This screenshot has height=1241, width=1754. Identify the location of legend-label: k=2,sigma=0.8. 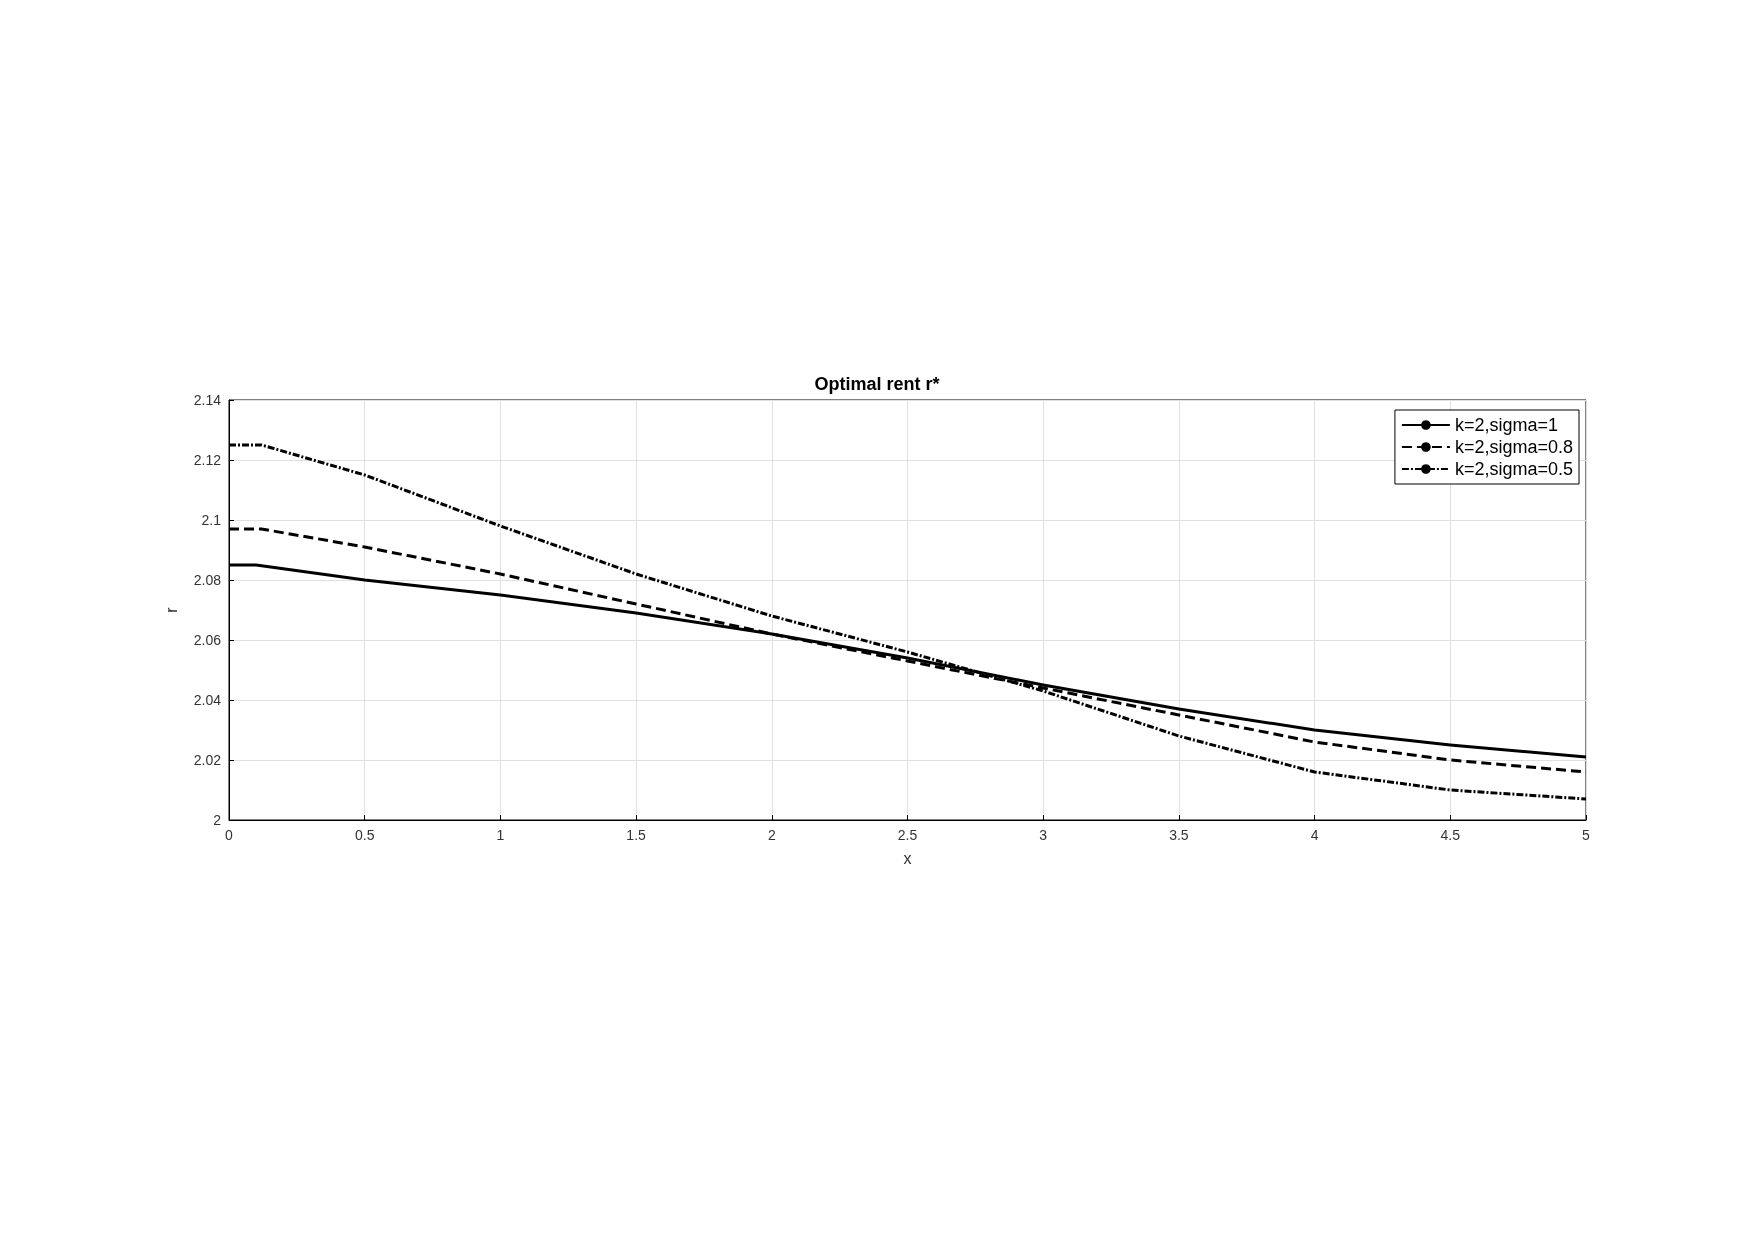
(1514, 447).